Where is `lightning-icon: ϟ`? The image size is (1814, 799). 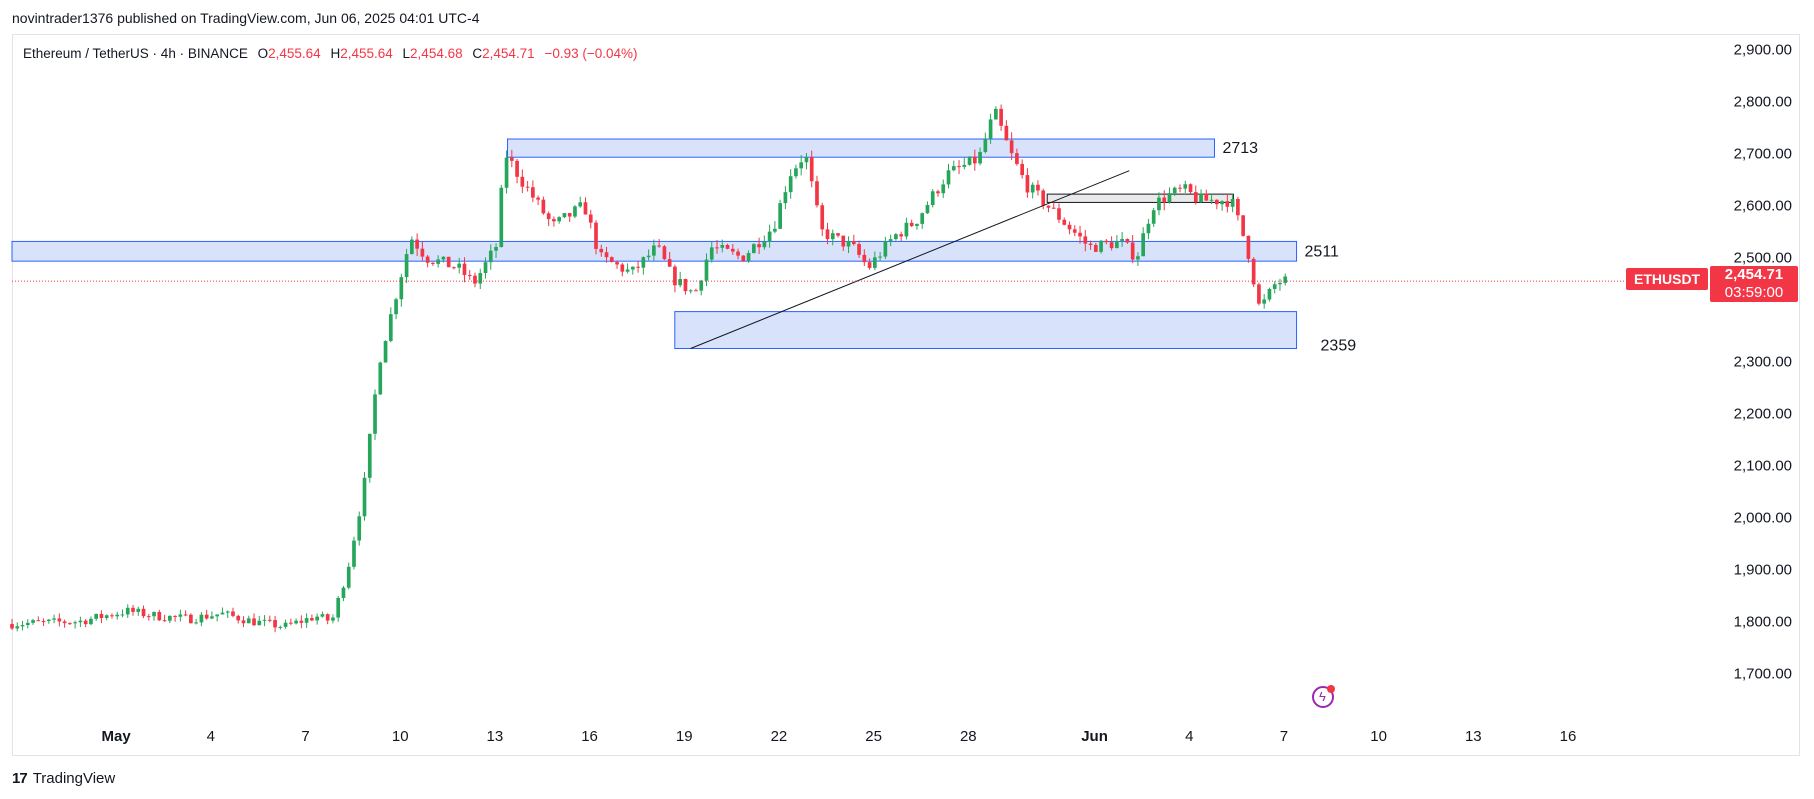 lightning-icon: ϟ is located at coordinates (1323, 696).